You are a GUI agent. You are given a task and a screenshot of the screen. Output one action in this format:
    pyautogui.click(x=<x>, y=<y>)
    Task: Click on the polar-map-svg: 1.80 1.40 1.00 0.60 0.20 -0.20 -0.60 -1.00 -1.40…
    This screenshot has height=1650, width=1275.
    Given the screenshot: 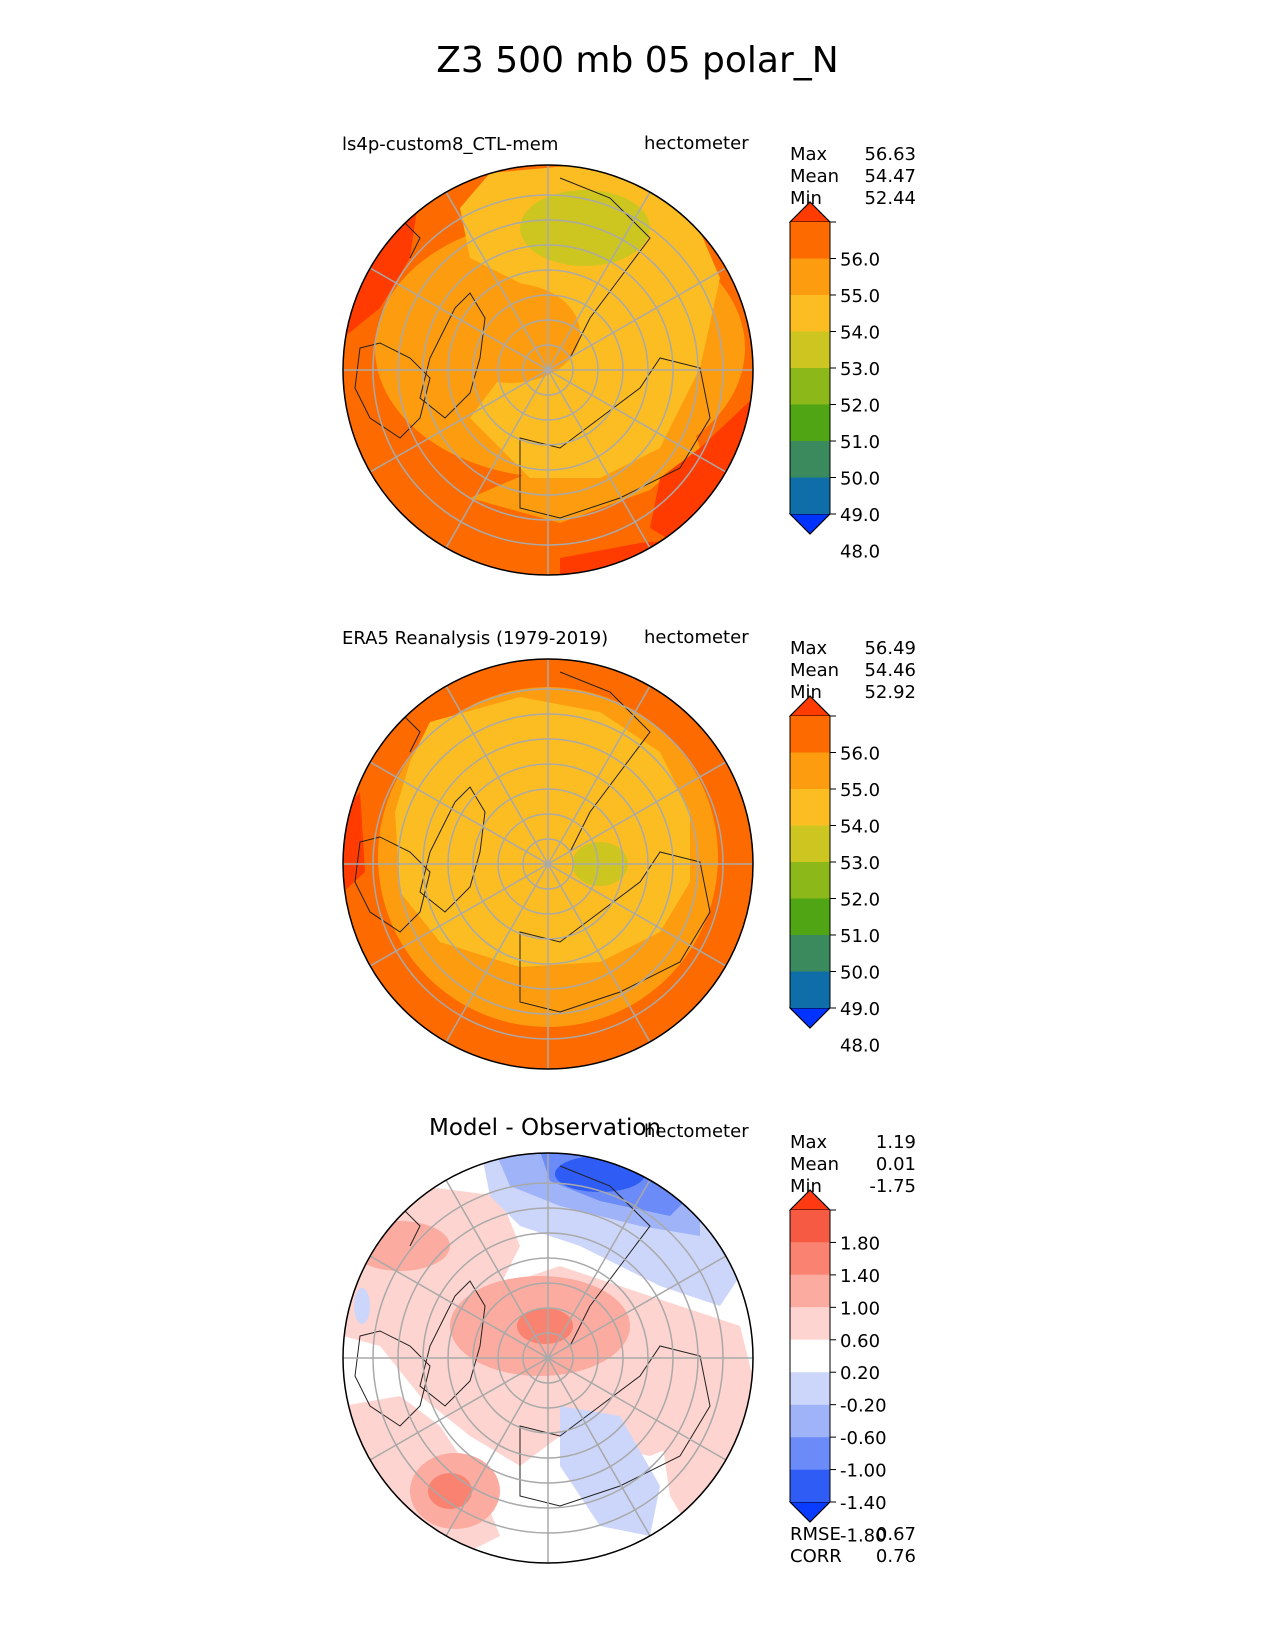 What is the action you would take?
    pyautogui.click(x=614, y=1358)
    